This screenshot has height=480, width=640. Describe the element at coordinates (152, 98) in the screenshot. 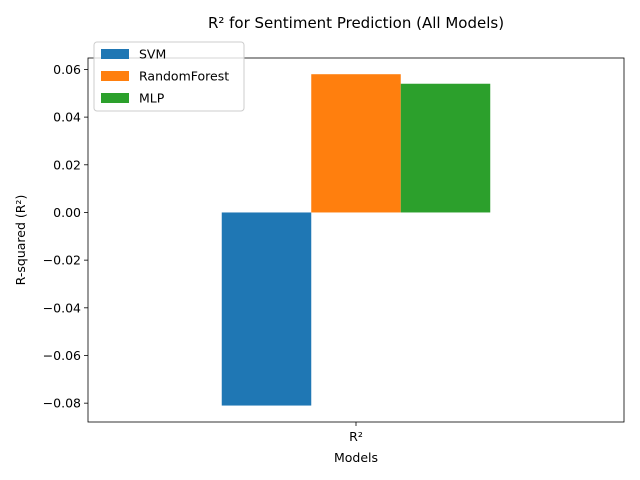

I see `legend-label-mlp: MLP` at that location.